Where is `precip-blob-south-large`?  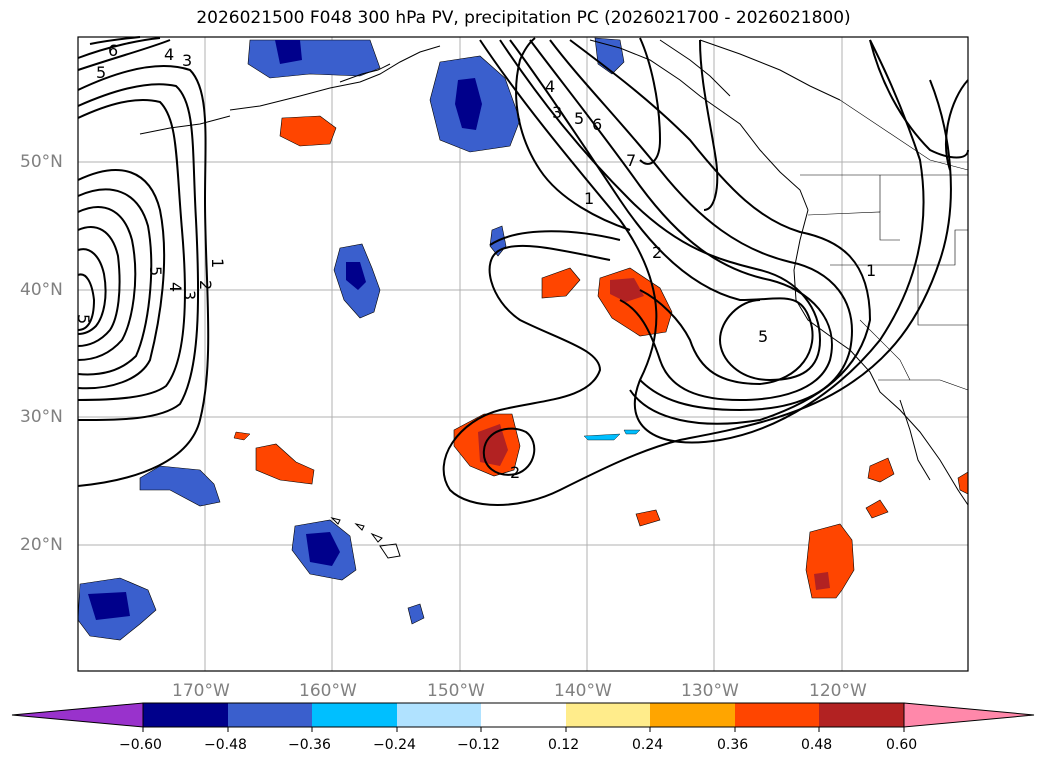
precip-blob-south-large is located at coordinates (830, 561).